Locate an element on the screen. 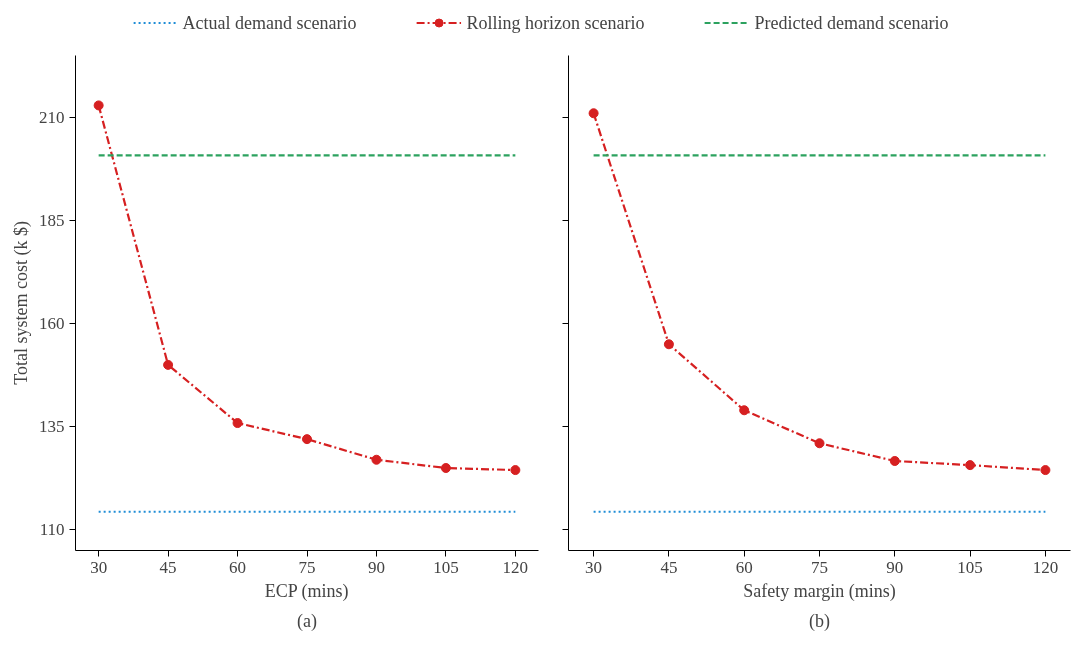 This screenshot has height=647, width=1081. y-tick-label: 210 is located at coordinates (52, 117).